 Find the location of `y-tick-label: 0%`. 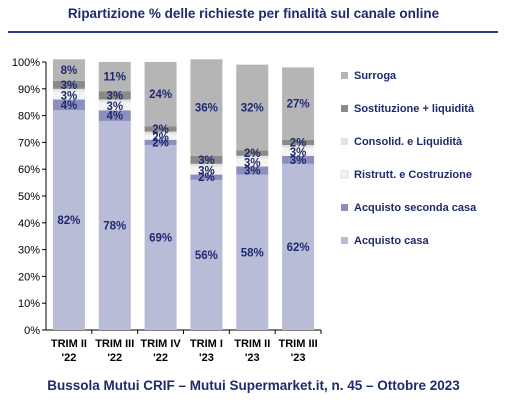

y-tick-label: 0% is located at coordinates (32, 331).